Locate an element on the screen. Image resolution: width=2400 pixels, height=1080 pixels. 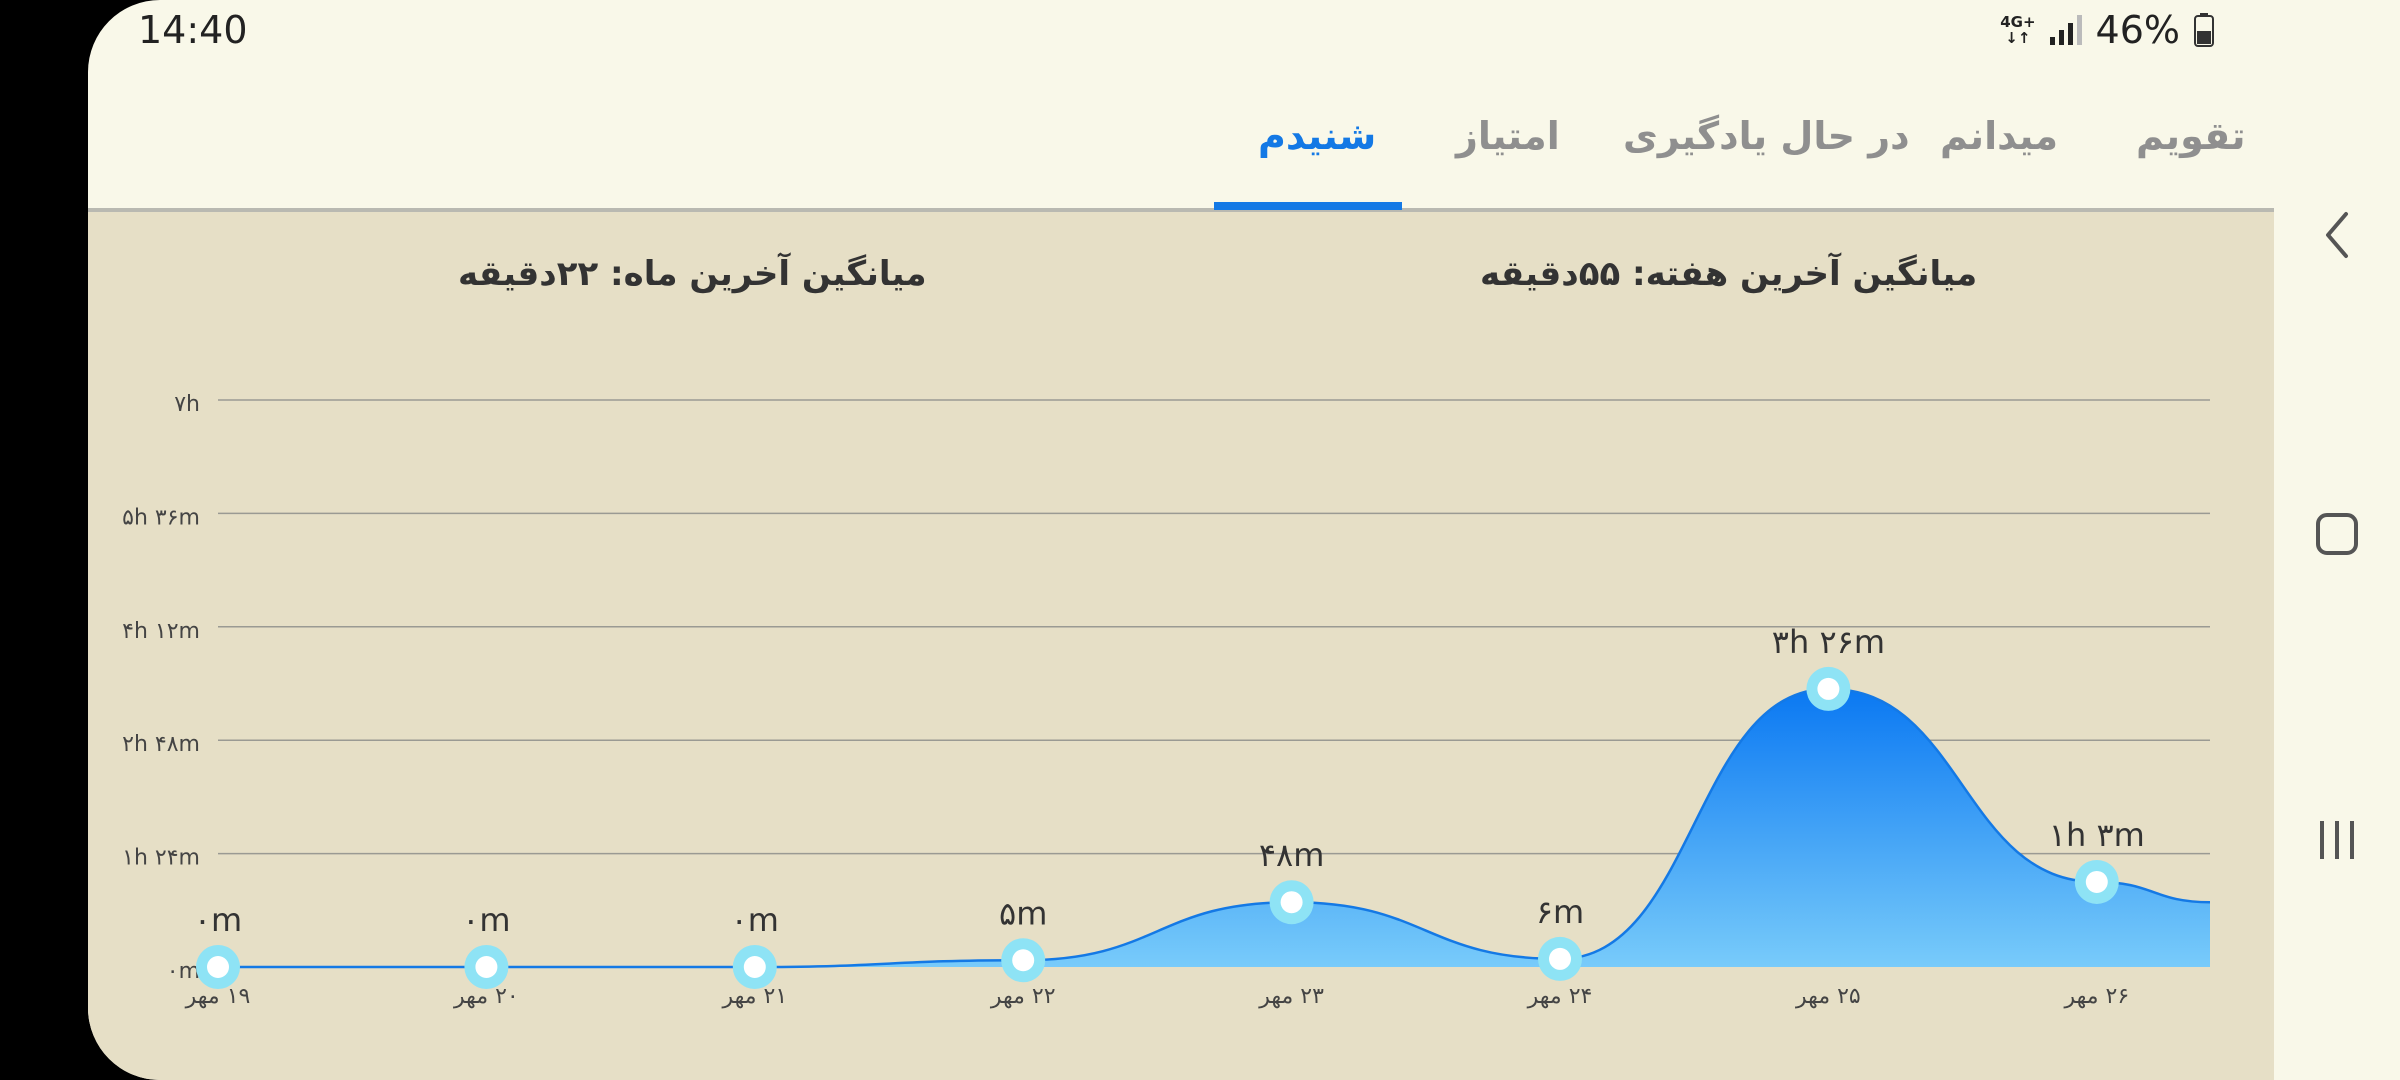
x-tick-label: ۲۶ مهر is located at coordinates (2096, 996).